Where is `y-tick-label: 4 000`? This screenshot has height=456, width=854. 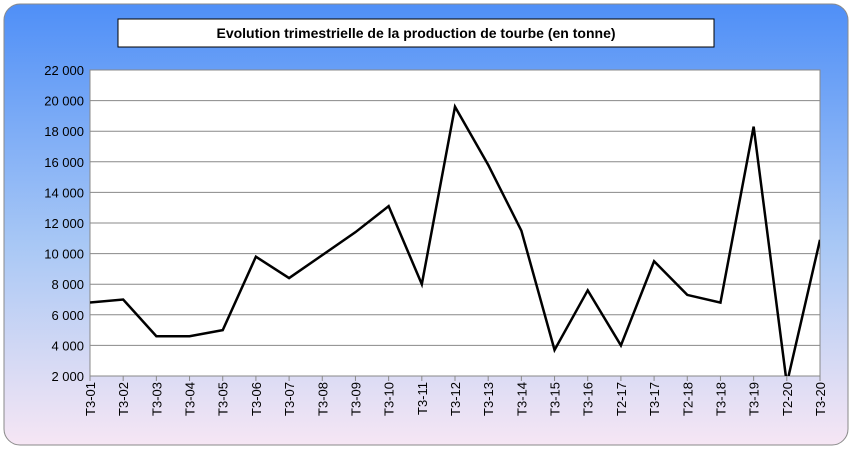 y-tick-label: 4 000 is located at coordinates (67, 345).